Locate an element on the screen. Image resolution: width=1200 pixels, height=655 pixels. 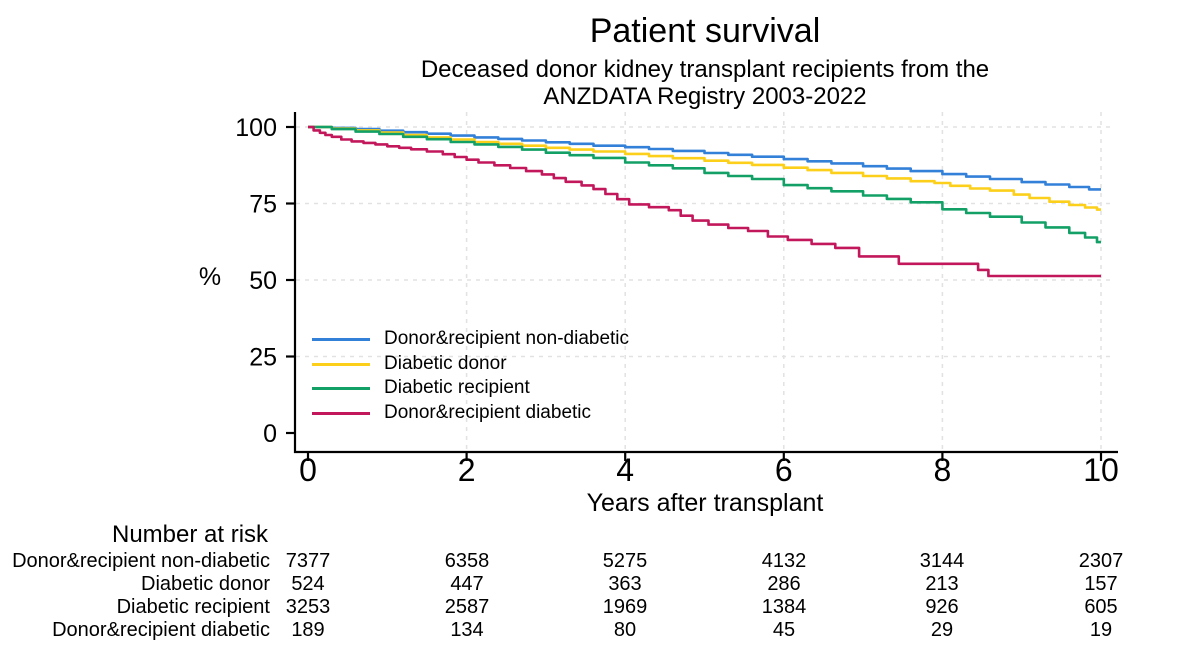
legend-label: Diabetic donor is located at coordinates (445, 363).